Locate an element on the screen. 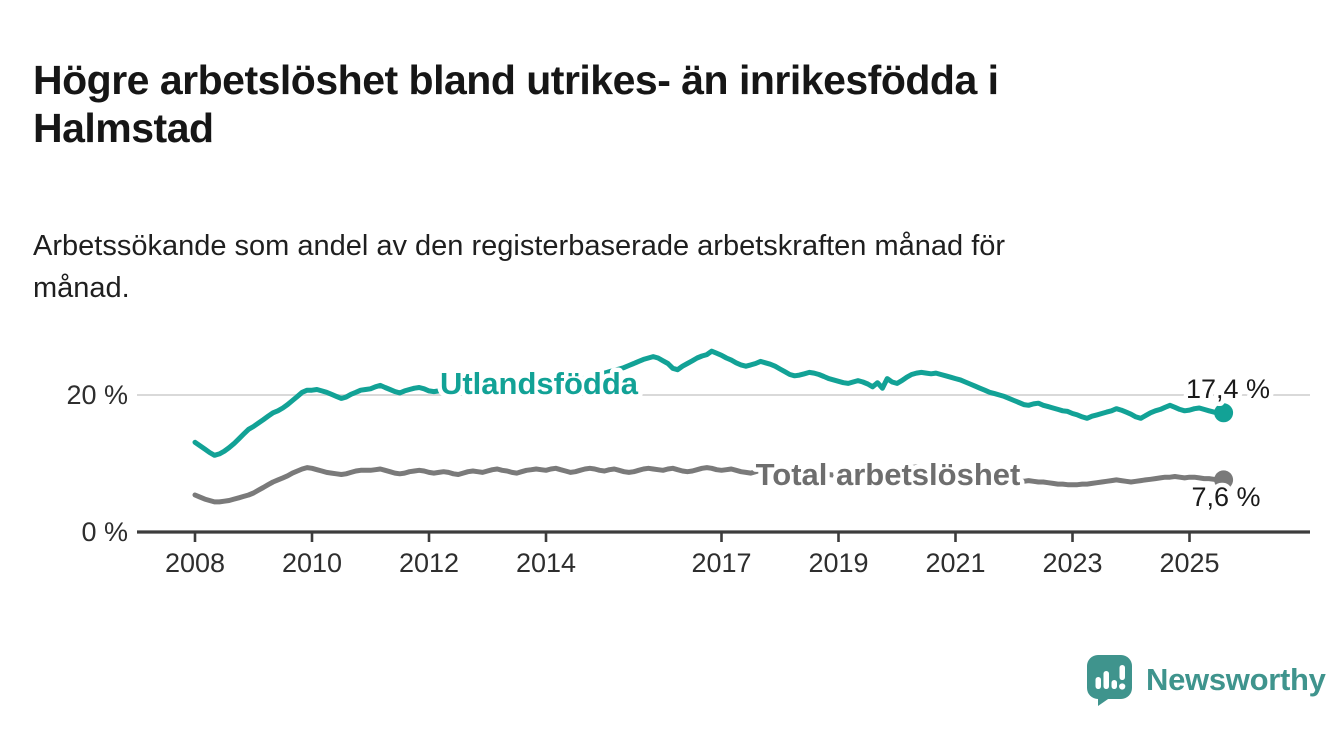  newsworthy-attribution-link: Newsworthy is located at coordinates (1206, 680).